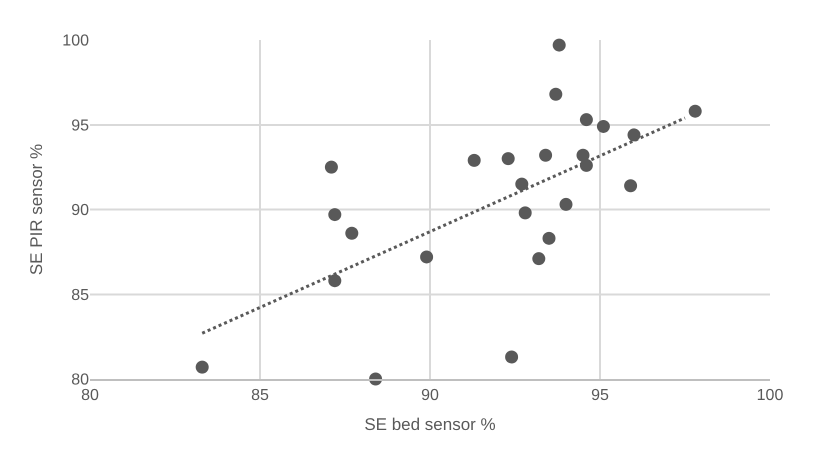 The width and height of the screenshot is (815, 449). I want to click on x-tick-label: 85, so click(260, 395).